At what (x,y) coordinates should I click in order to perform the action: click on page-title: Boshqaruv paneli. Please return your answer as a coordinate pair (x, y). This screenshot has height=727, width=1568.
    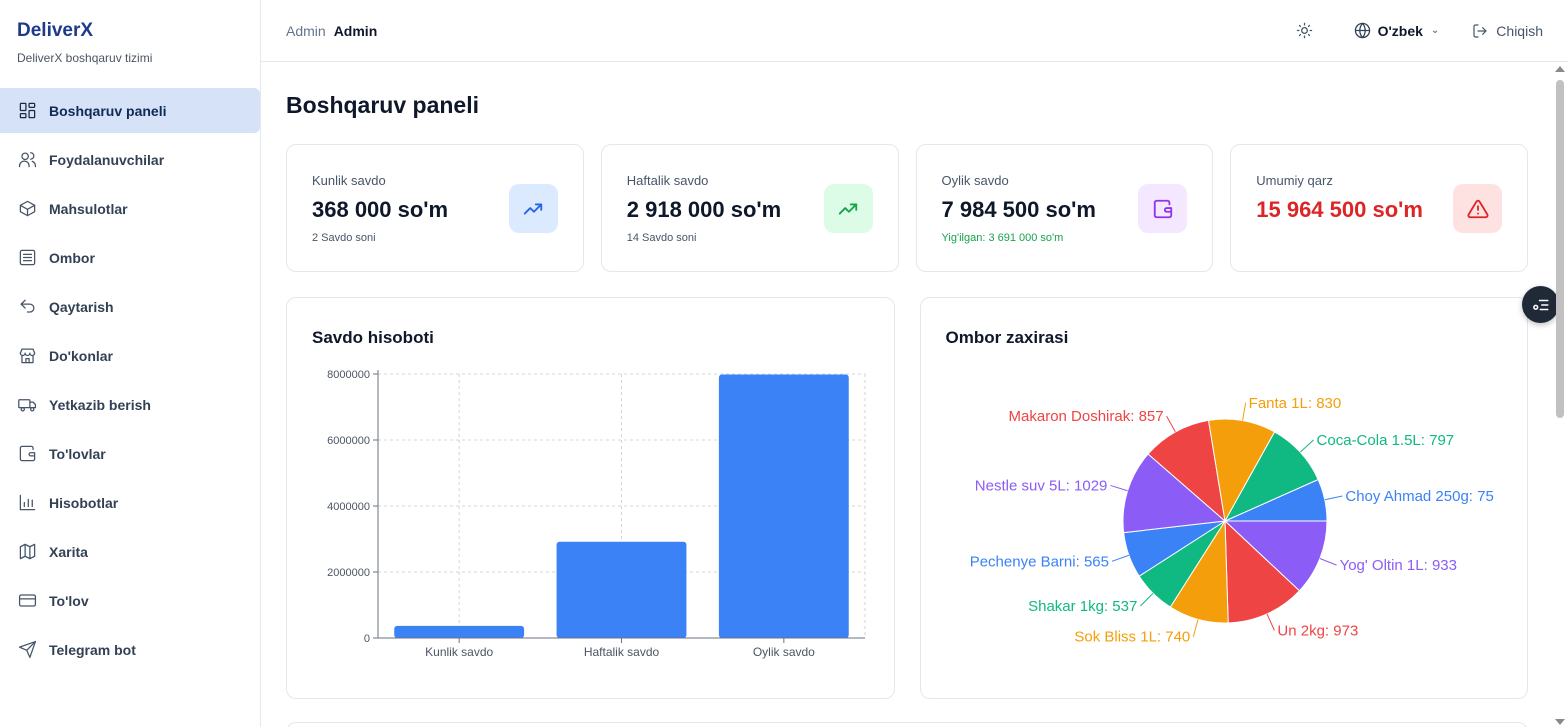
    Looking at the image, I should click on (382, 105).